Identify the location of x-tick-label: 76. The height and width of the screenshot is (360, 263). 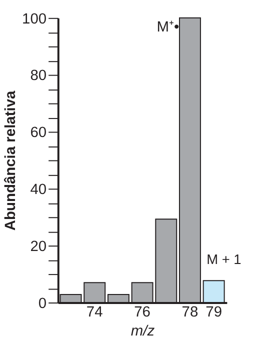
(142, 312).